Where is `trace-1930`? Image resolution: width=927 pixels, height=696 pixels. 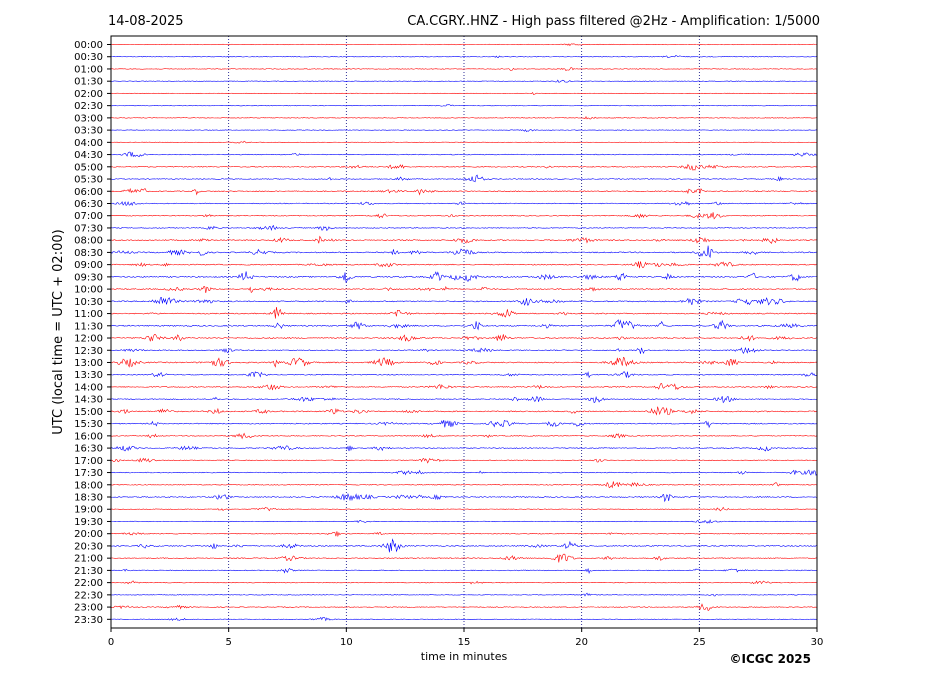
trace-1930 is located at coordinates (464, 521).